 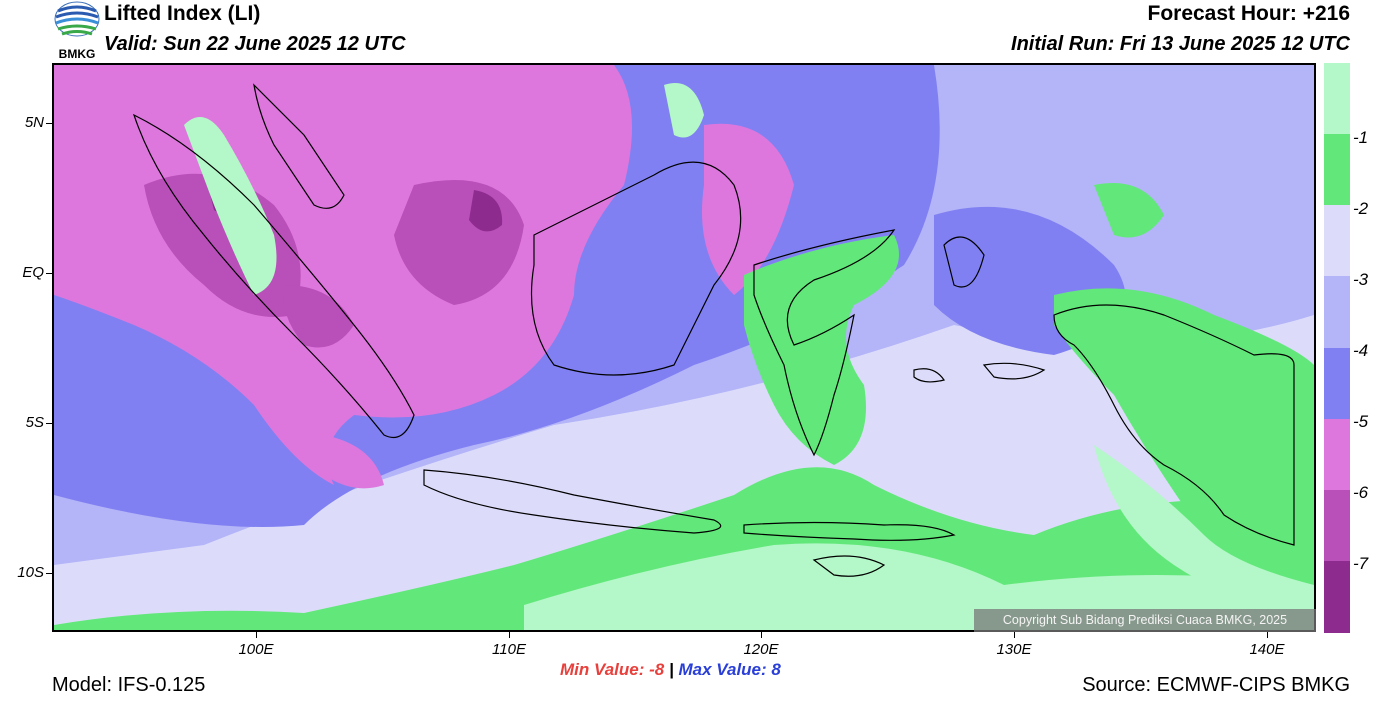 What do you see at coordinates (34, 422) in the screenshot?
I see `lat-label-5s: 5S` at bounding box center [34, 422].